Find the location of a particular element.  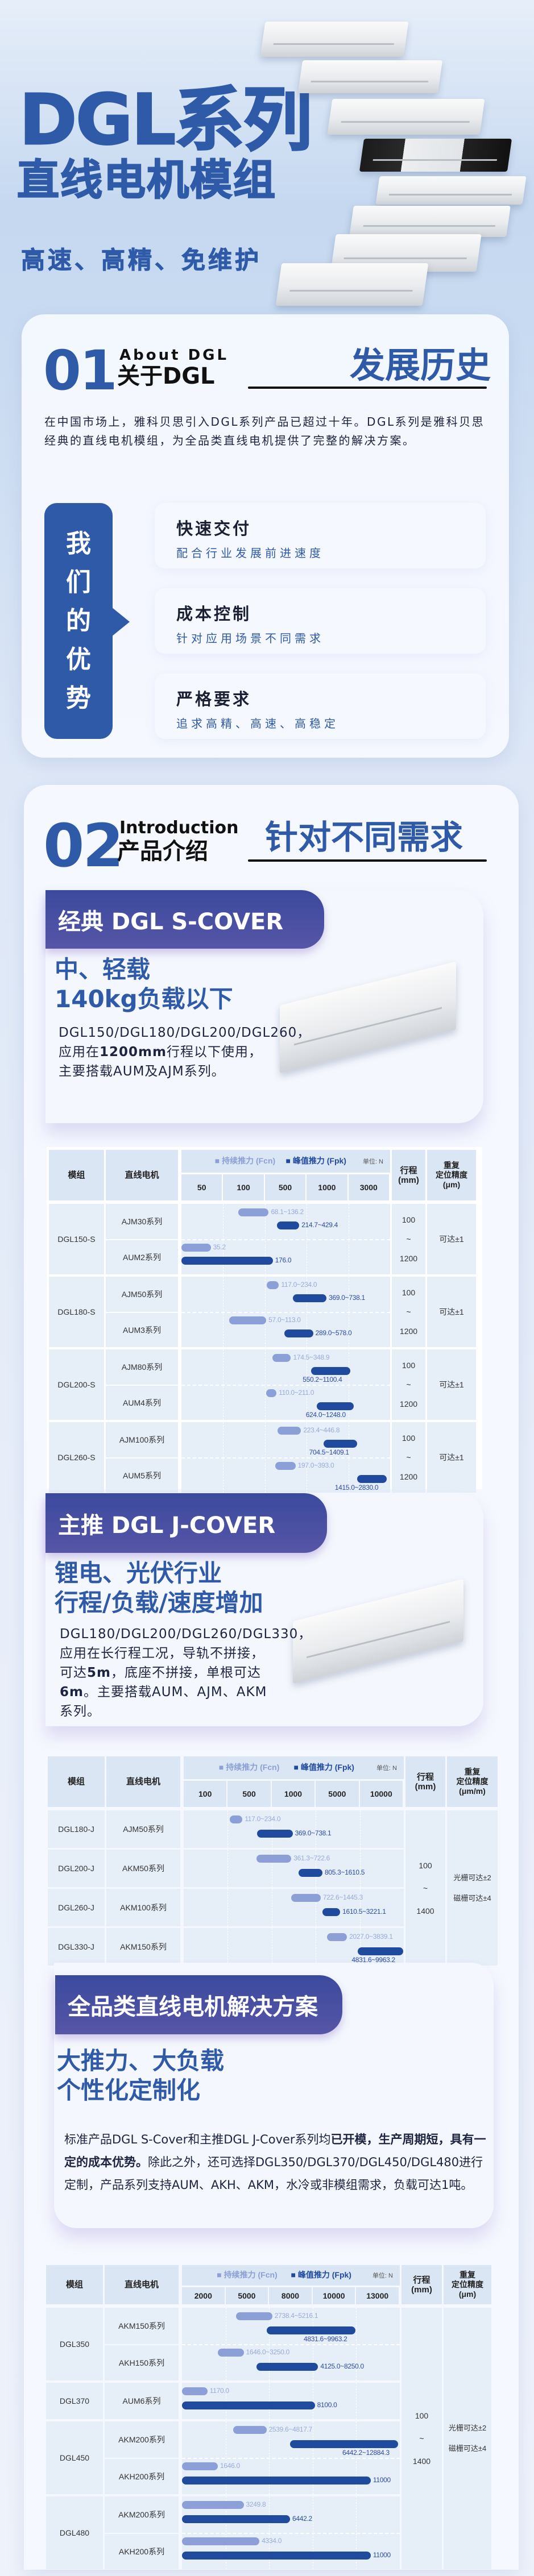

fcn-value-label: 2539.6~4817.7 is located at coordinates (290, 2429).